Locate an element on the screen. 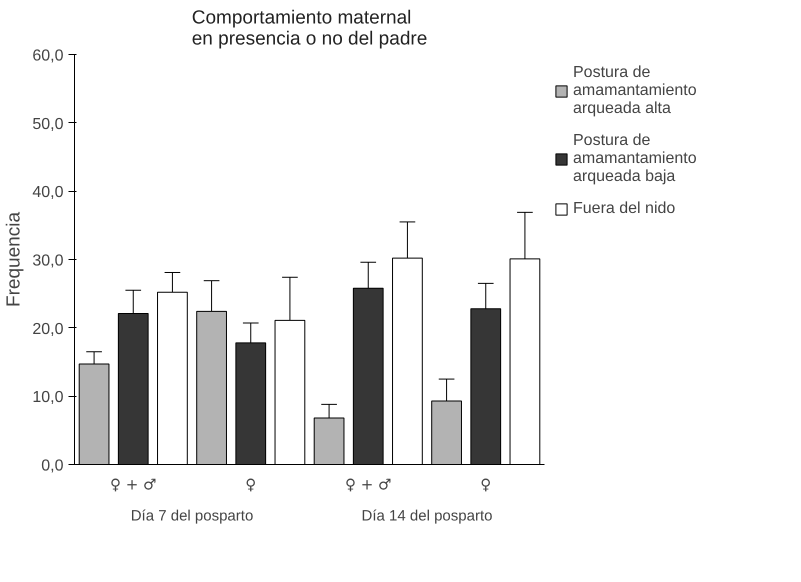 This screenshot has width=801, height=582. legend-label: Postura de amamantamiento arqueada alta is located at coordinates (635, 91).